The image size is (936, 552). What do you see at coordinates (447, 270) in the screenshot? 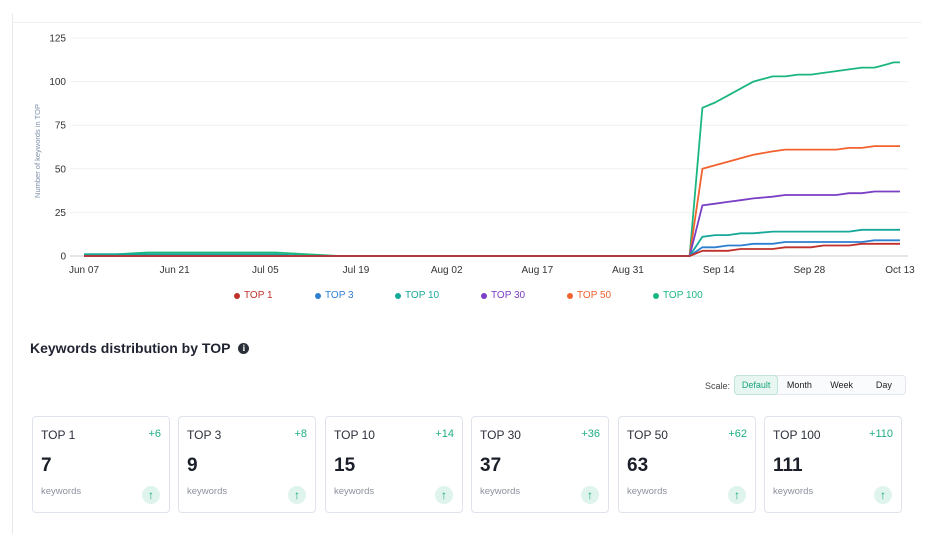
I see `x-tick-label: Aug 02` at bounding box center [447, 270].